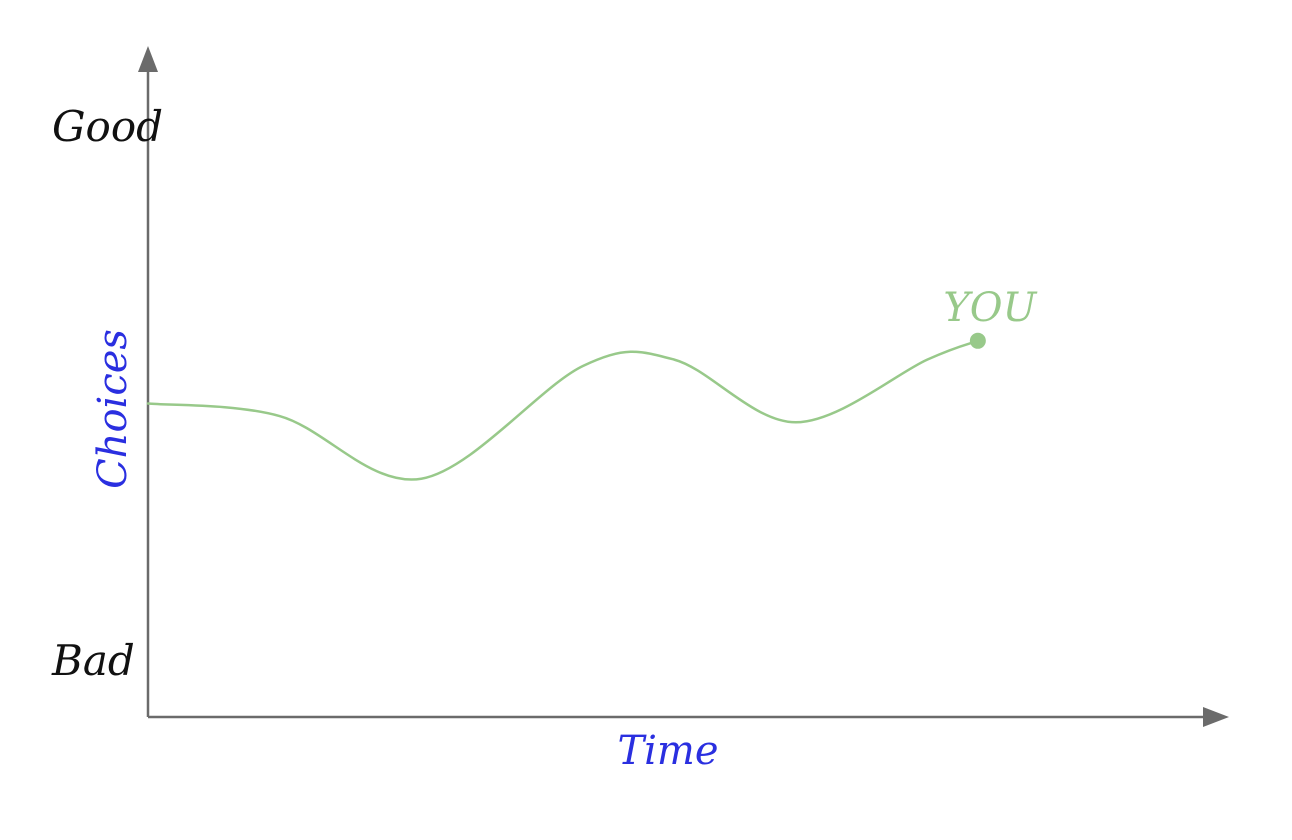  Describe the element at coordinates (563, 410) in the screenshot. I see `series-line` at that location.